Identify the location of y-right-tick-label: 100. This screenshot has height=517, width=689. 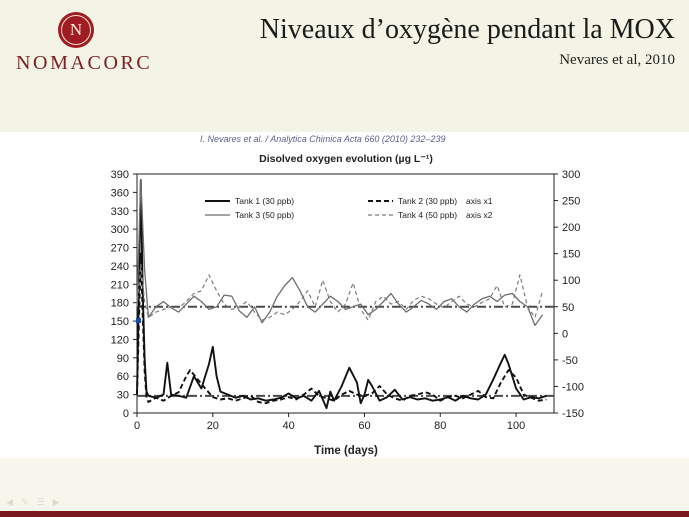
(571, 281).